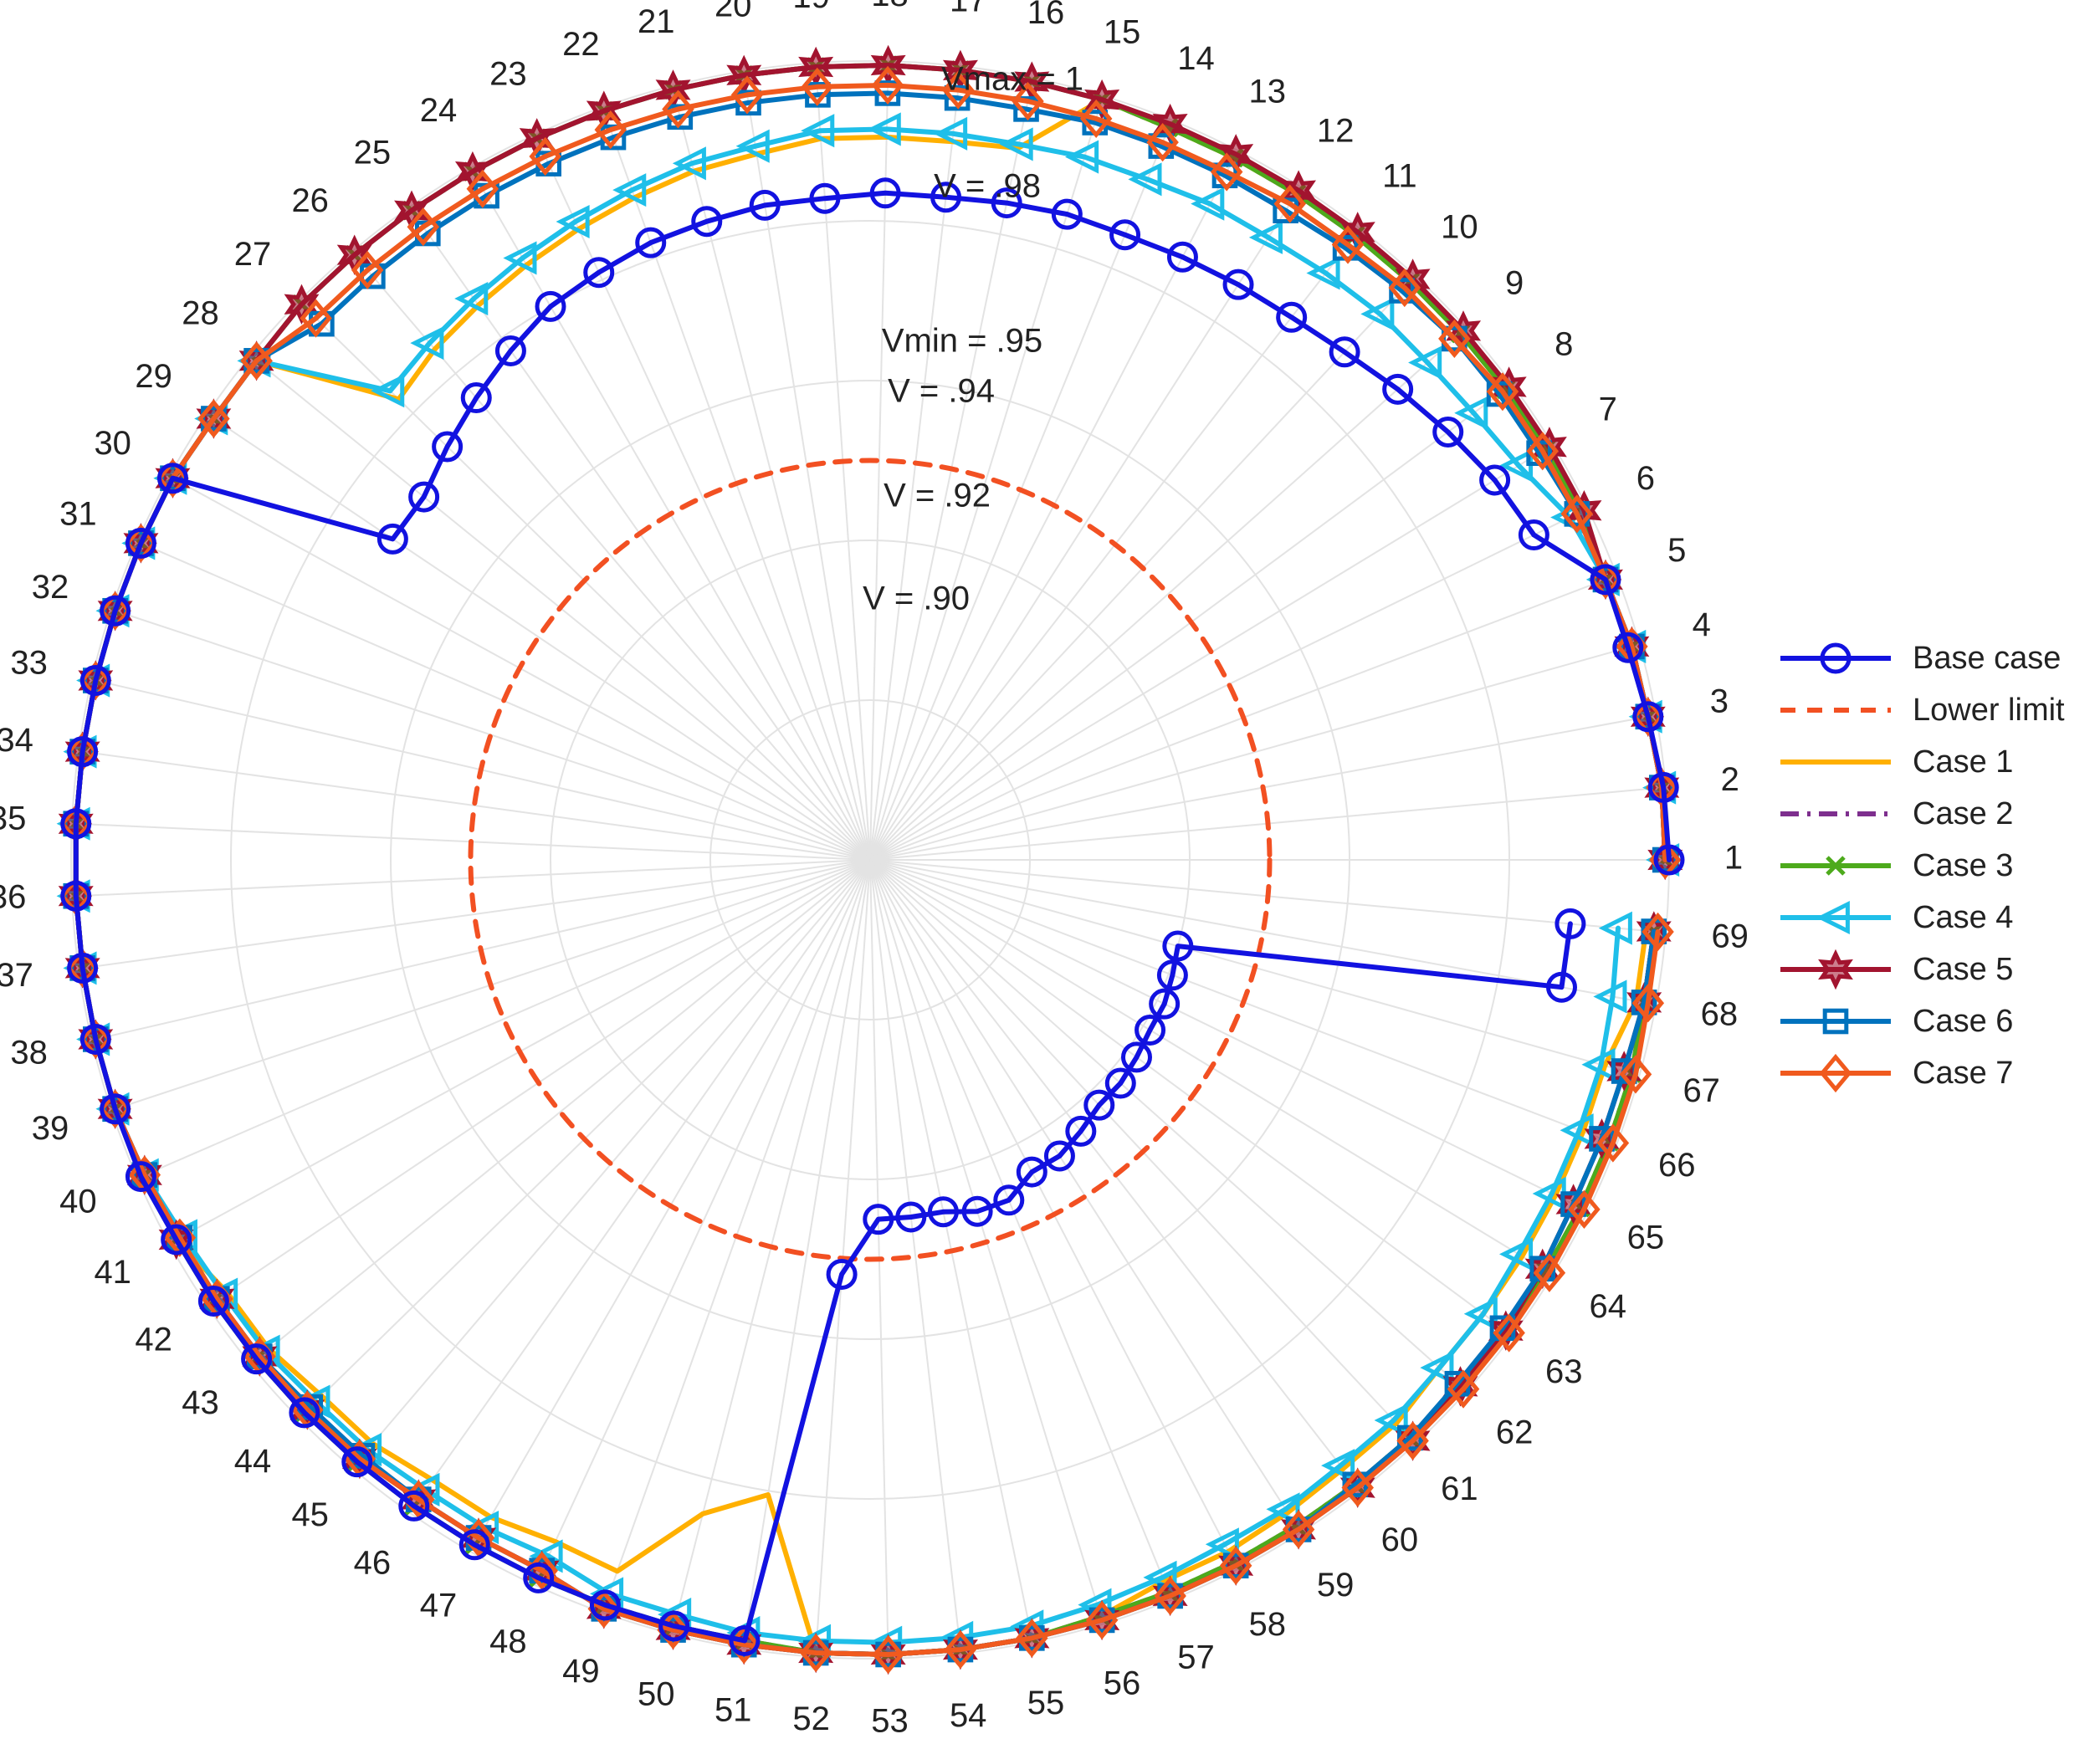  Describe the element at coordinates (1896, 1073) in the screenshot. I see `legend-item: Case 7` at that location.